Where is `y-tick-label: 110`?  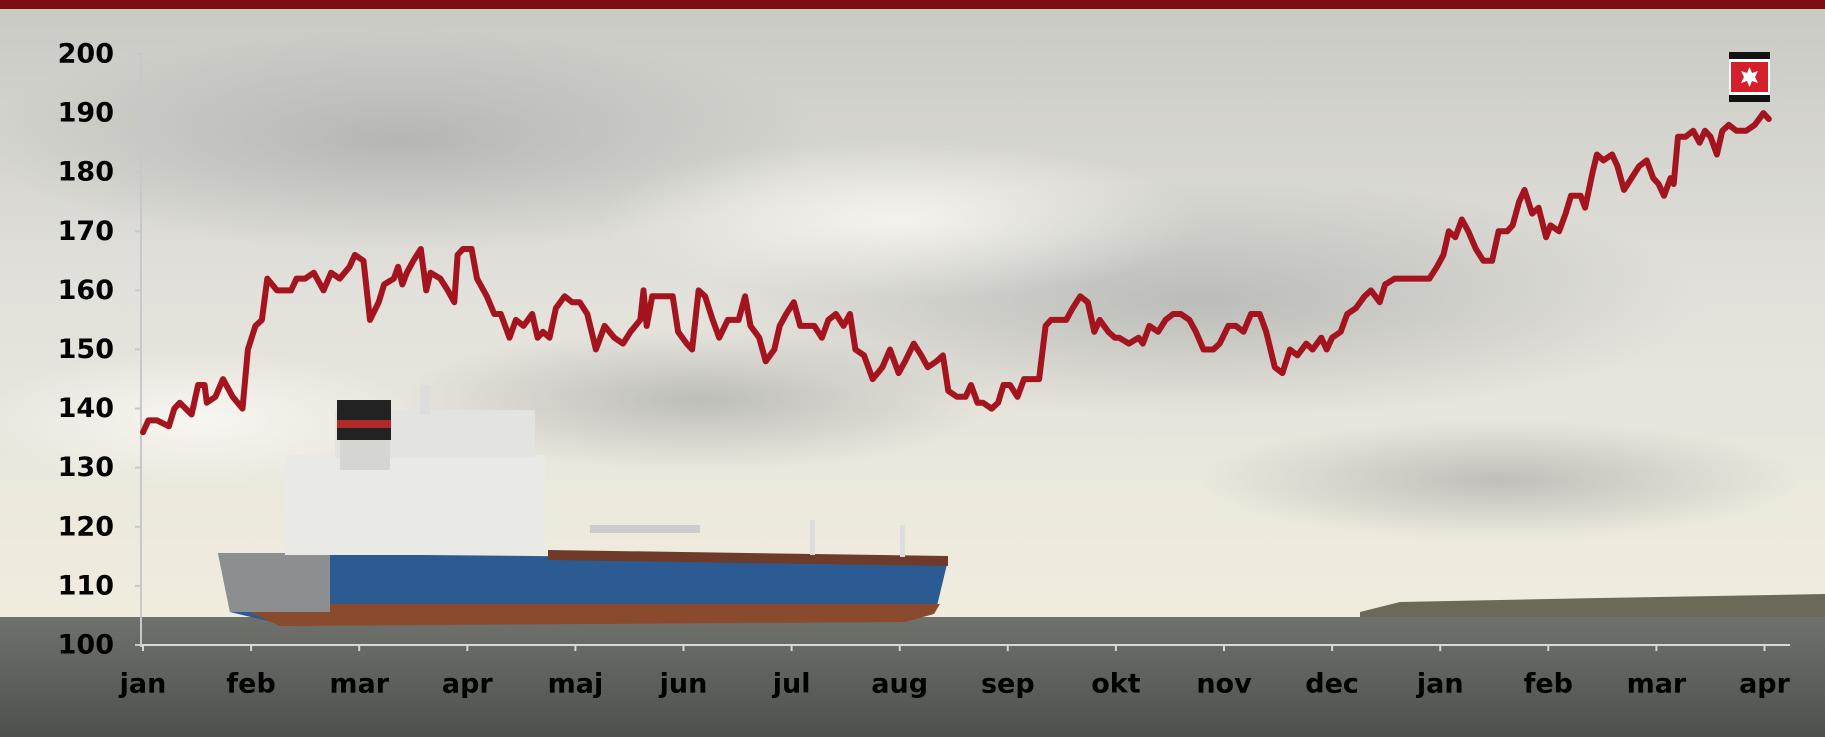 y-tick-label: 110 is located at coordinates (86, 585).